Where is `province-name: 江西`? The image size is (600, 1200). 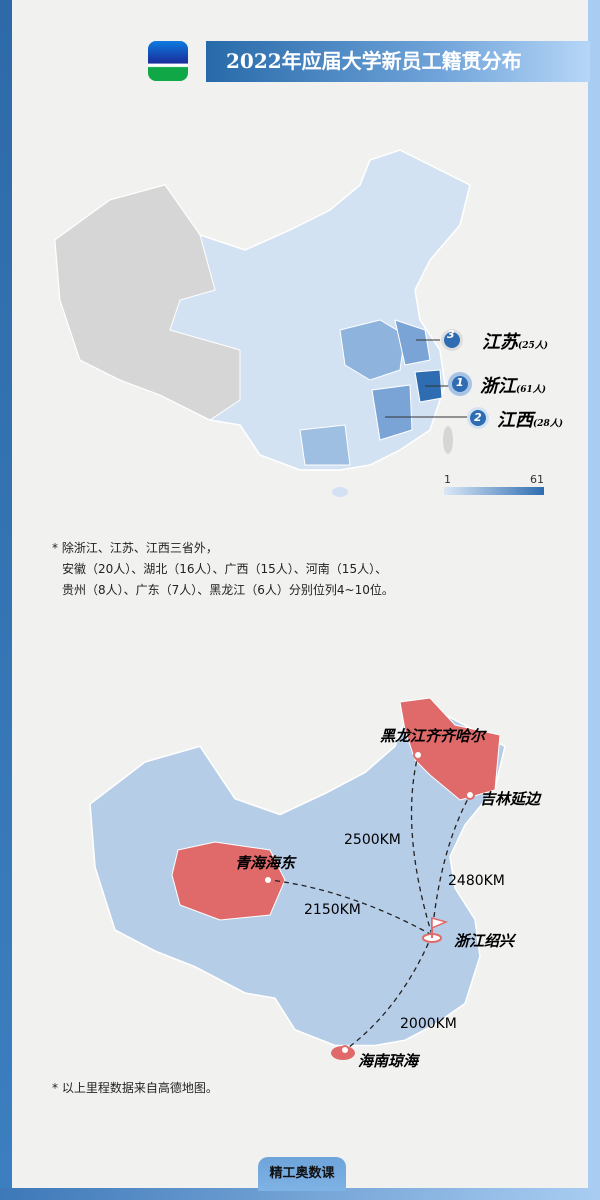 province-name: 江西 is located at coordinates (515, 420).